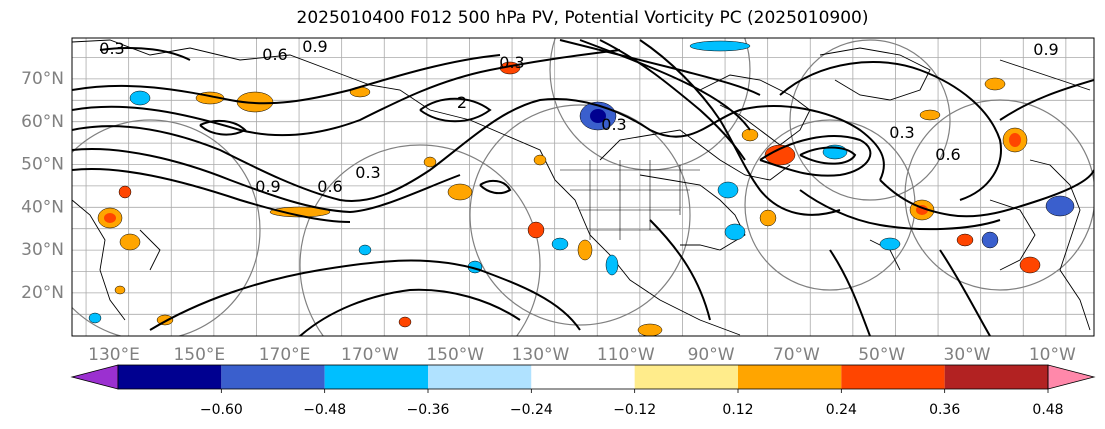 The height and width of the screenshot is (429, 1105). What do you see at coordinates (841, 410) in the screenshot?
I see `colorbar-tick-label: 0.24` at bounding box center [841, 410].